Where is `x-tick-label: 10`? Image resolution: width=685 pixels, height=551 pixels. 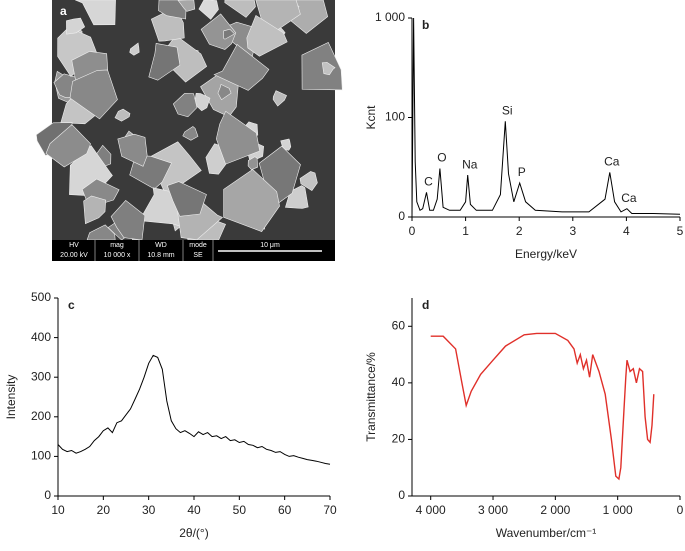
x-tick-label: 10 is located at coordinates (58, 510).